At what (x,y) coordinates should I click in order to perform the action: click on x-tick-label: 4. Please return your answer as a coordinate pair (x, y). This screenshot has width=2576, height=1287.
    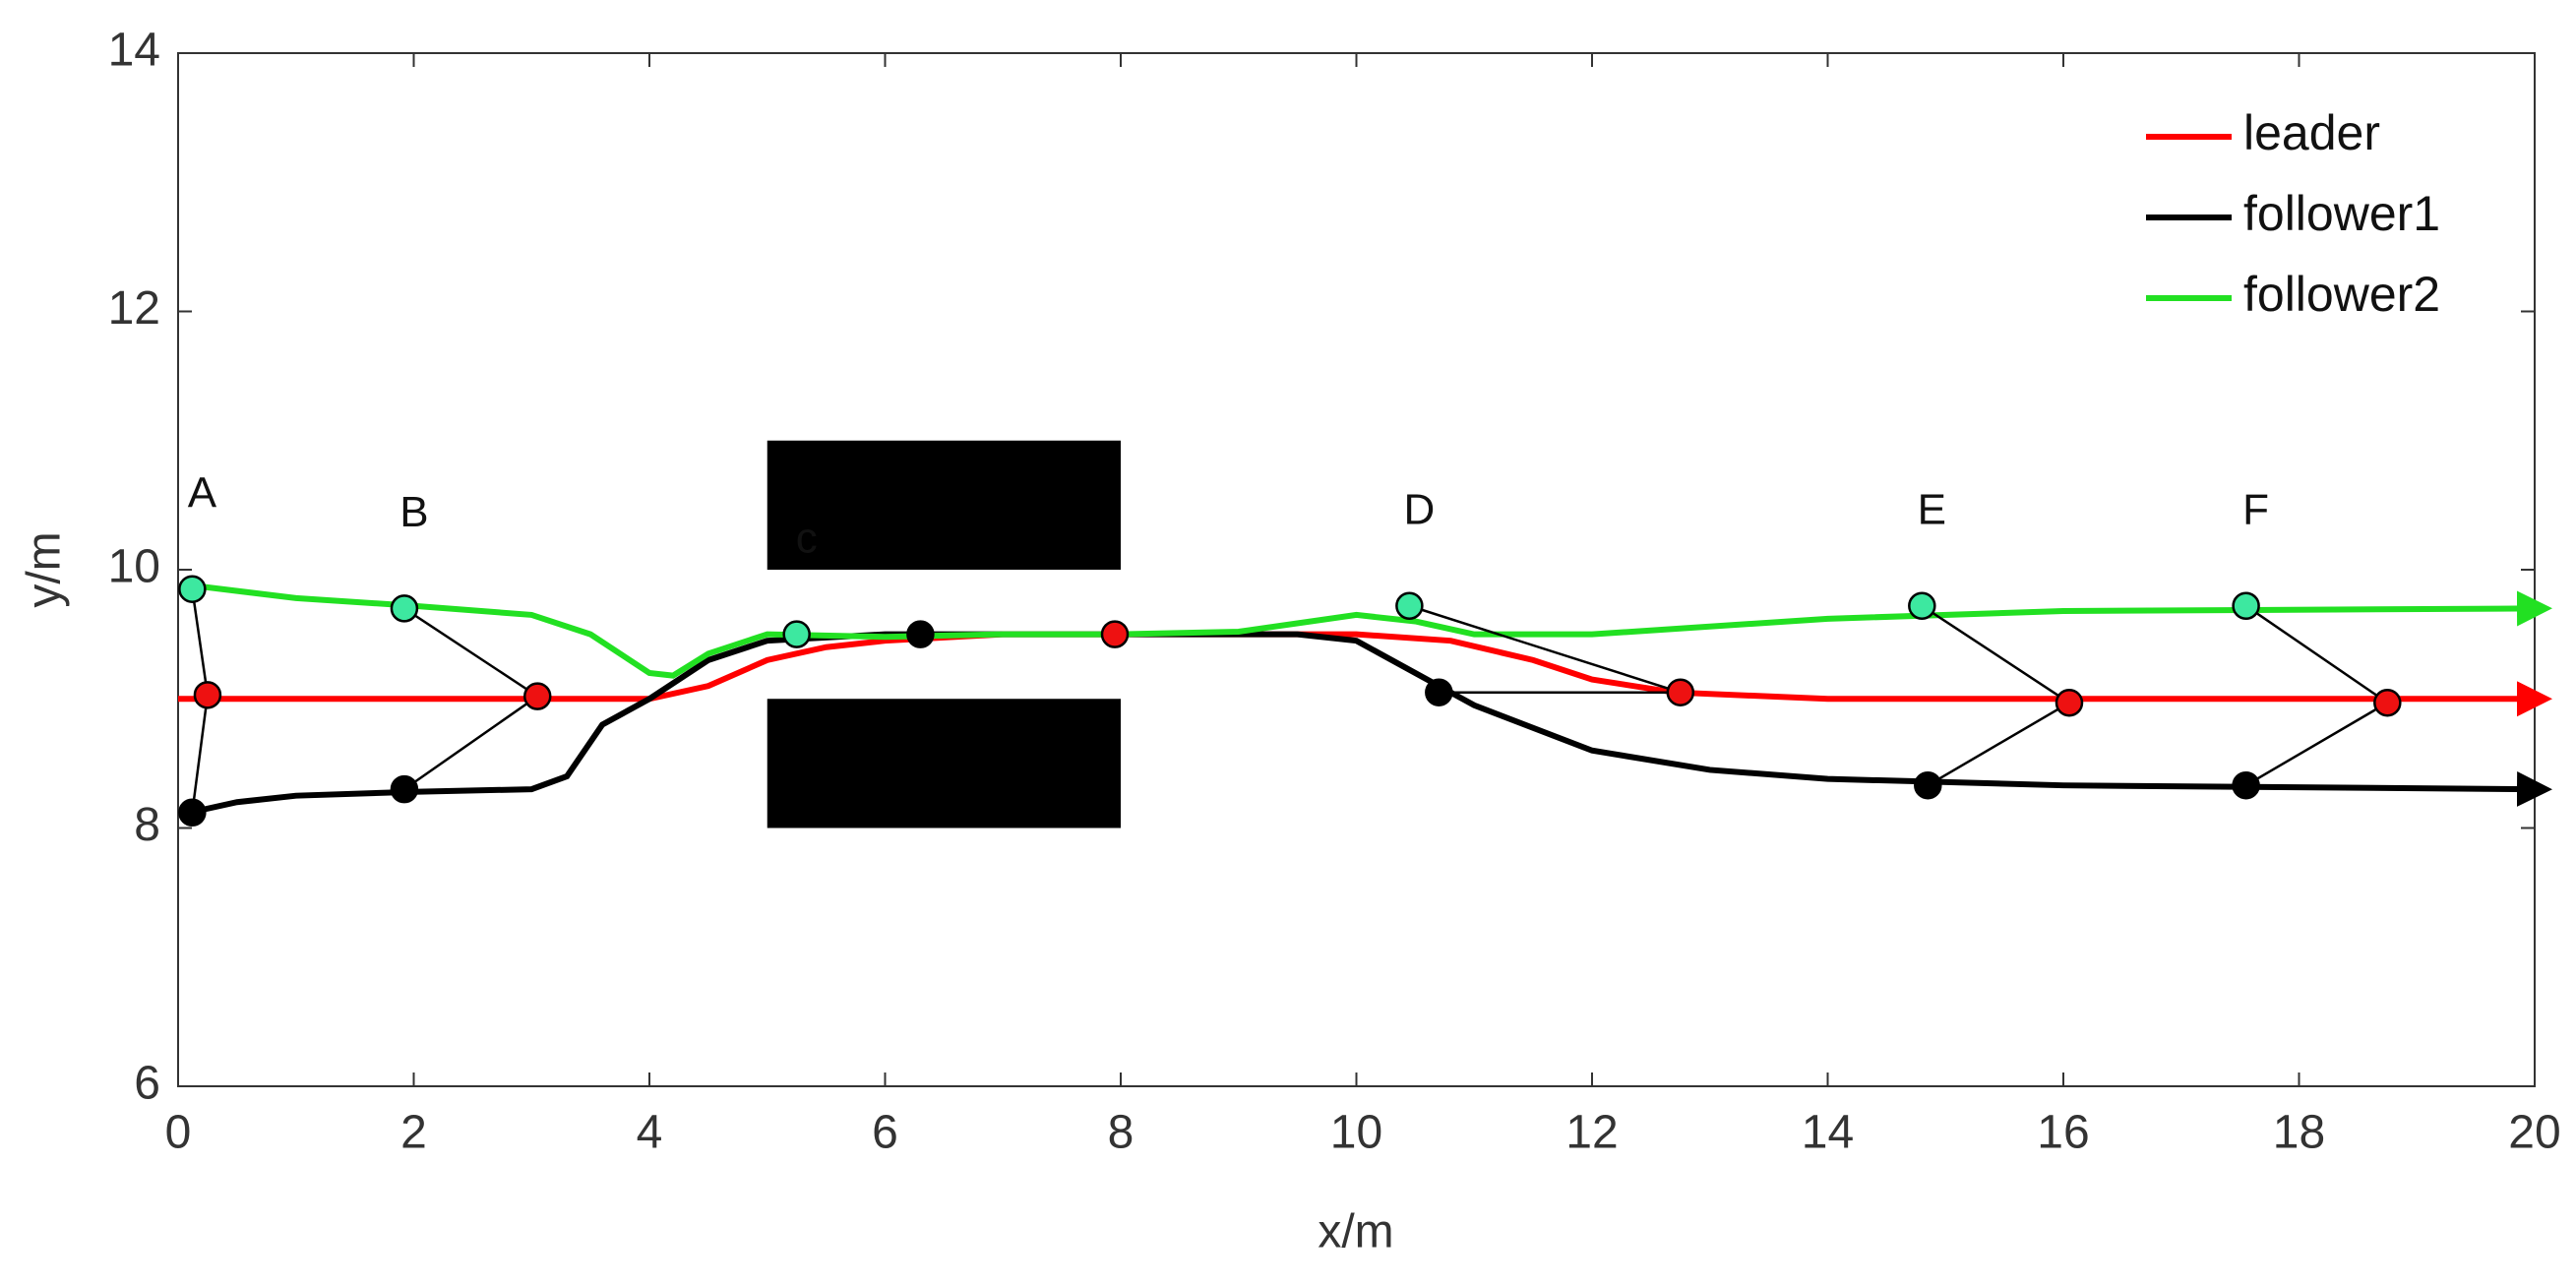
    Looking at the image, I should click on (650, 1133).